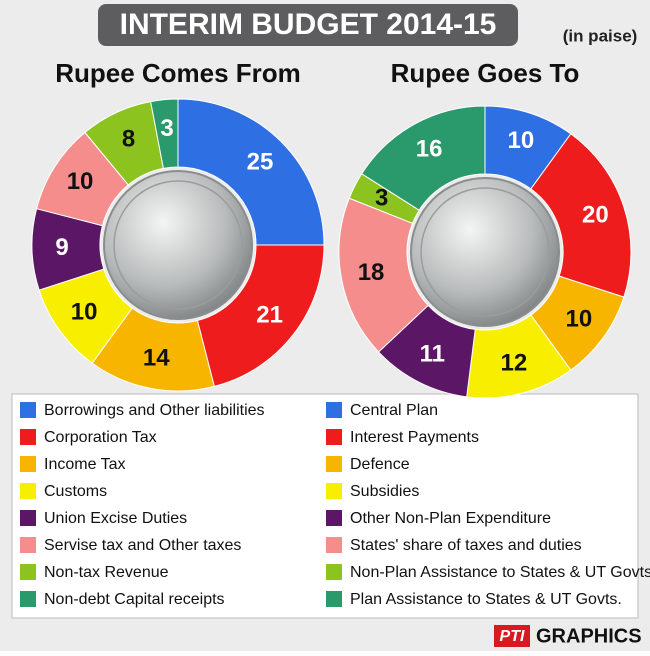 Image resolution: width=650 pixels, height=656 pixels. Describe the element at coordinates (128, 138) in the screenshot. I see `data-label: 8` at that location.